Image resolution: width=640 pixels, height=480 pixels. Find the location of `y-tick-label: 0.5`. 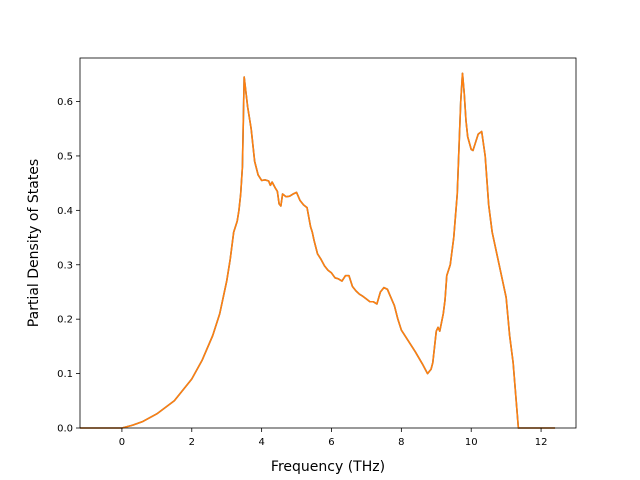

y-tick-label: 0.5 is located at coordinates (65, 156).